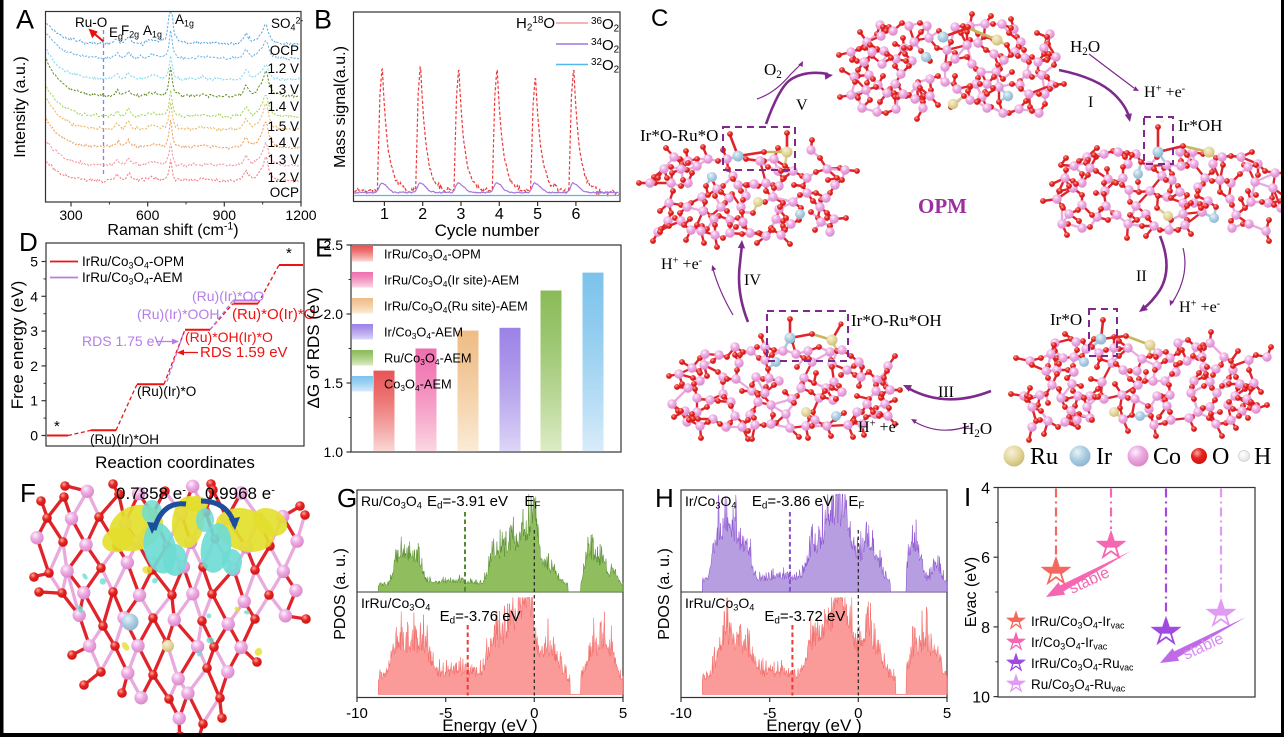 The height and width of the screenshot is (737, 1284). I want to click on svg-text: II, so click(1141, 276).